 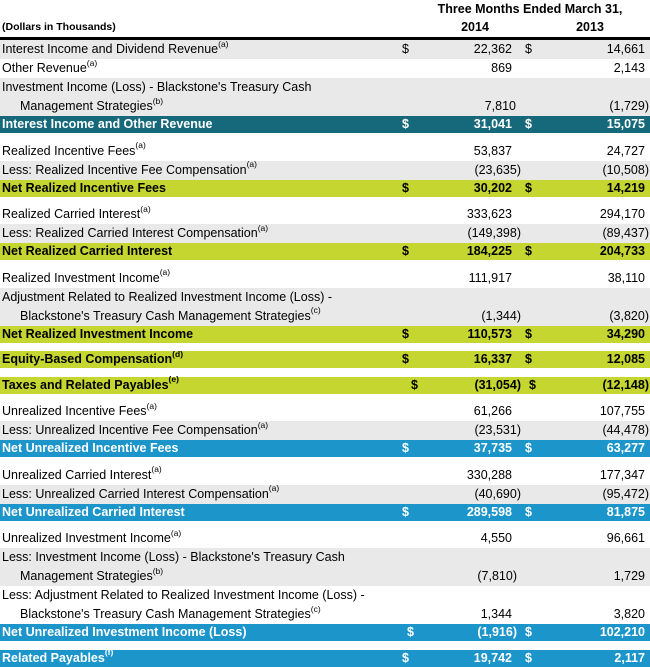 I want to click on value-2013: (95,472), so click(x=625, y=493).